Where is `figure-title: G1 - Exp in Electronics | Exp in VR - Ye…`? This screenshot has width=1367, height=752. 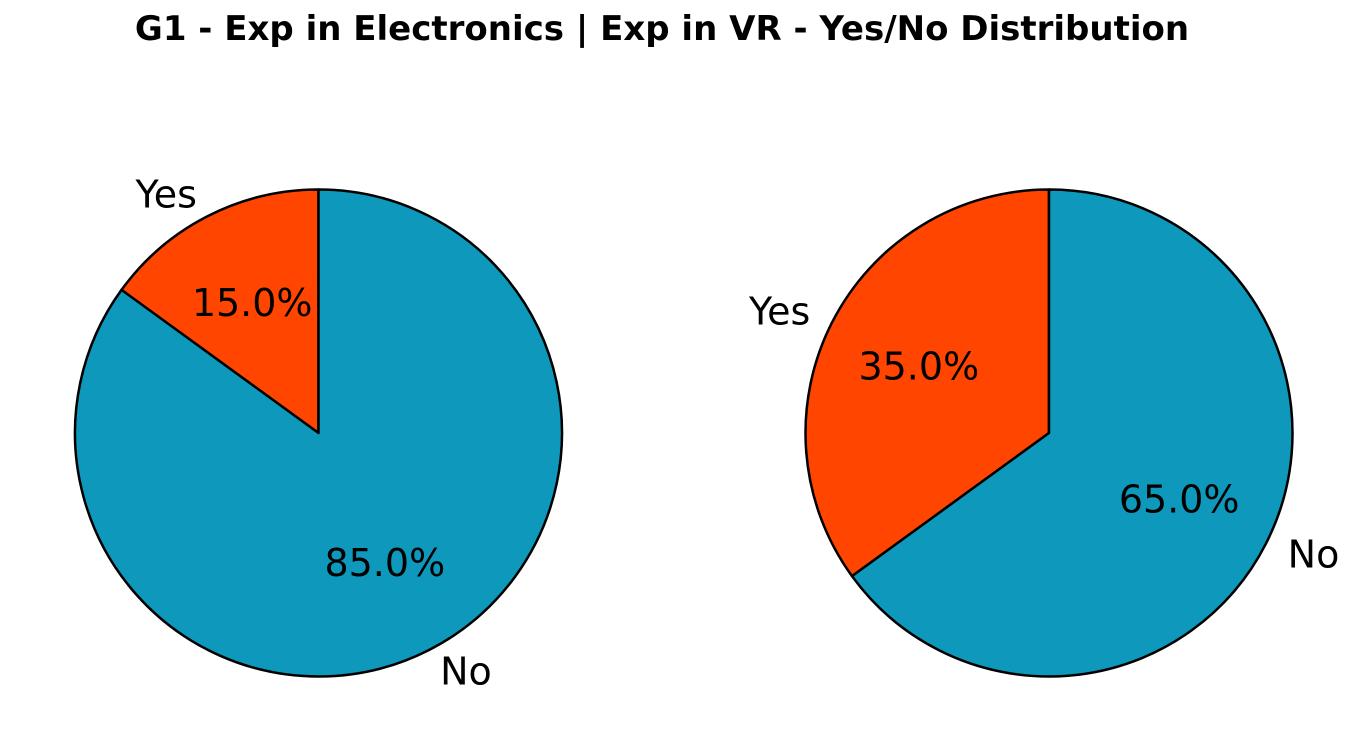
figure-title: G1 - Exp in Electronics | Exp in VR - Ye… is located at coordinates (662, 29).